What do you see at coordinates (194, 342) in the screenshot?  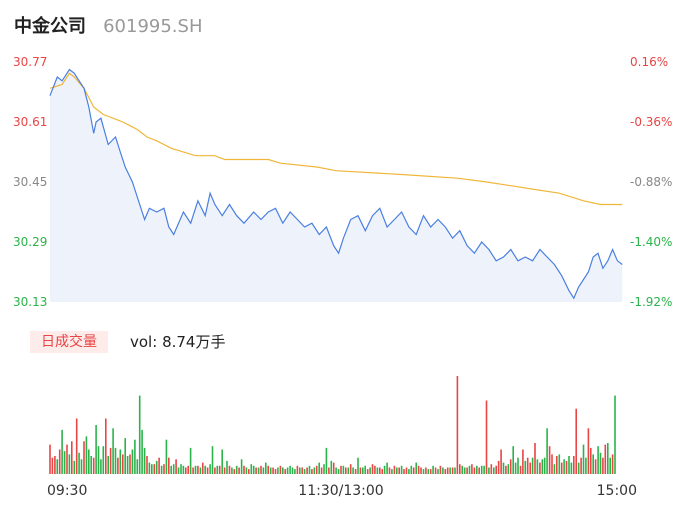 I see `volume-value: 8.74万手` at bounding box center [194, 342].